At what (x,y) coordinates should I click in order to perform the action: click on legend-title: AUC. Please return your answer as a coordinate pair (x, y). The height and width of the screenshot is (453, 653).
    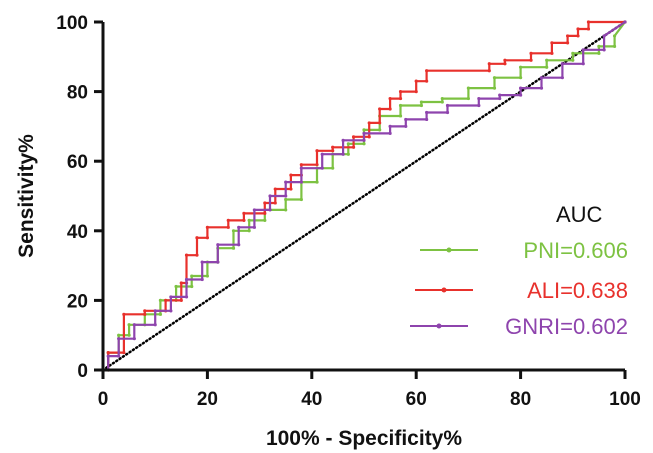
    Looking at the image, I should click on (579, 214).